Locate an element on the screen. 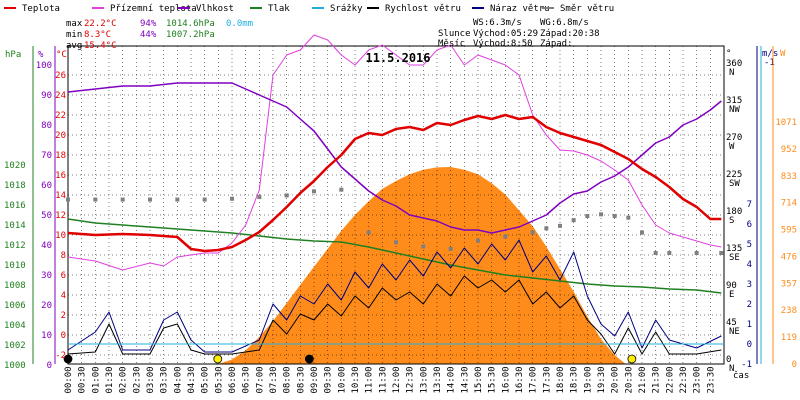 The height and width of the screenshot is (400, 800). legend-entry: Přízemní teplota is located at coordinates (153, 9).